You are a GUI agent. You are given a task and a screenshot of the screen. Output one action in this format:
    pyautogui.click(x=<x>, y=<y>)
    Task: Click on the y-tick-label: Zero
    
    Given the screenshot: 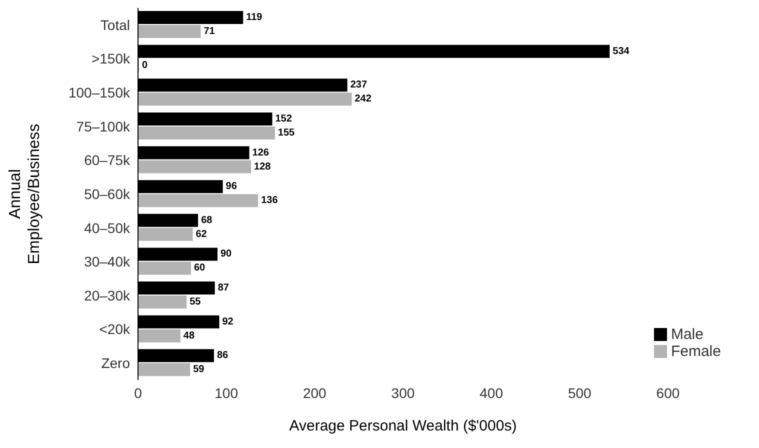 What is the action you would take?
    pyautogui.click(x=115, y=363)
    